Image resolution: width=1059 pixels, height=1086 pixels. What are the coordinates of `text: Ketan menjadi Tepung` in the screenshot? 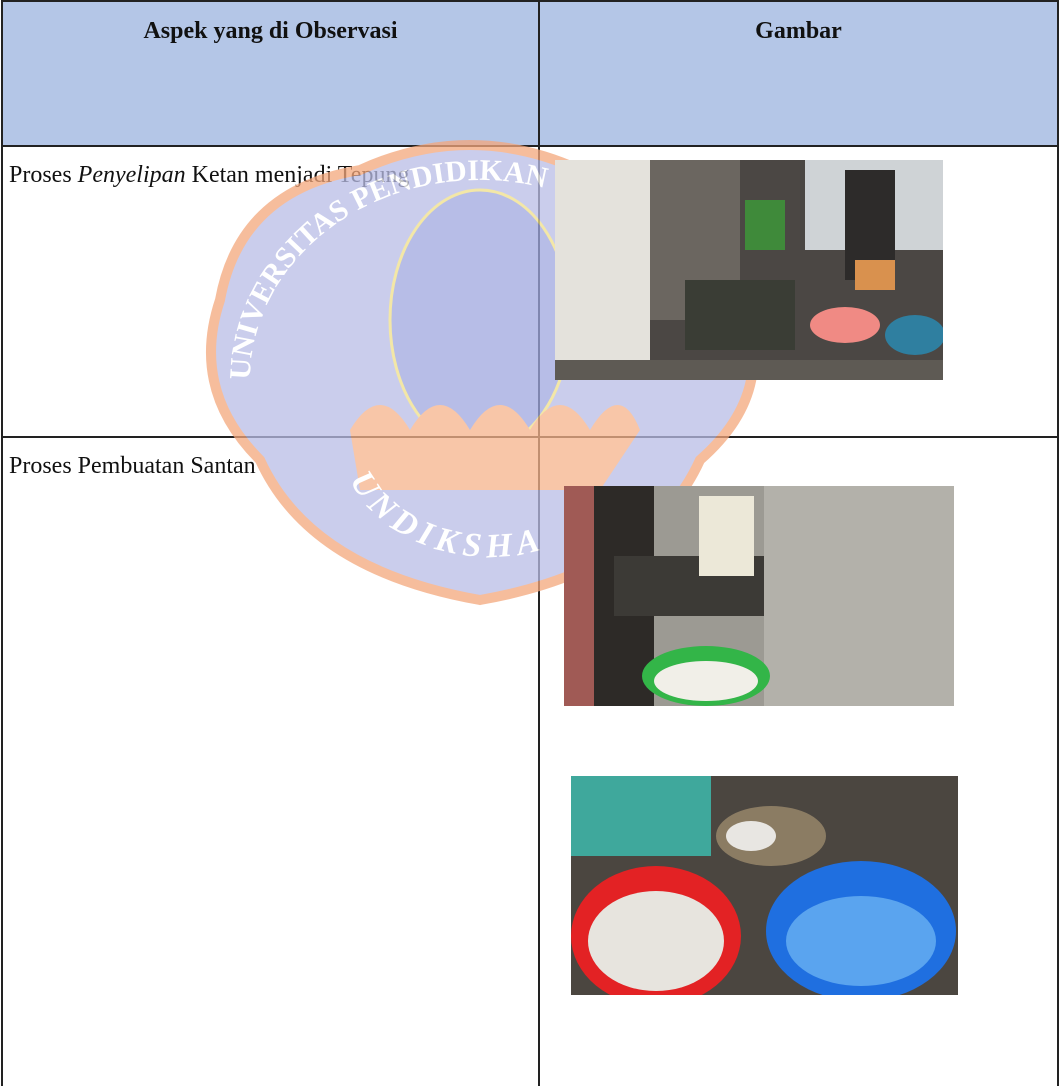 It's located at (297, 175).